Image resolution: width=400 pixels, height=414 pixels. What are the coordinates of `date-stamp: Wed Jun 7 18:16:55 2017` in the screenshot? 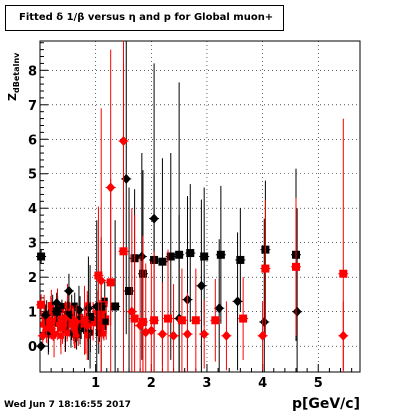 It's located at (67, 405).